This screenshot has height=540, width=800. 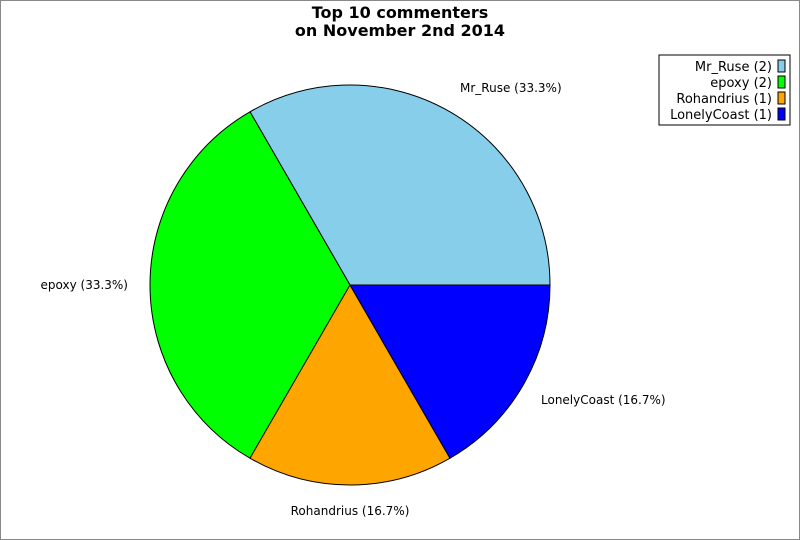 What do you see at coordinates (400, 30) in the screenshot?
I see `chart-subtitle: on November 2nd 2014` at bounding box center [400, 30].